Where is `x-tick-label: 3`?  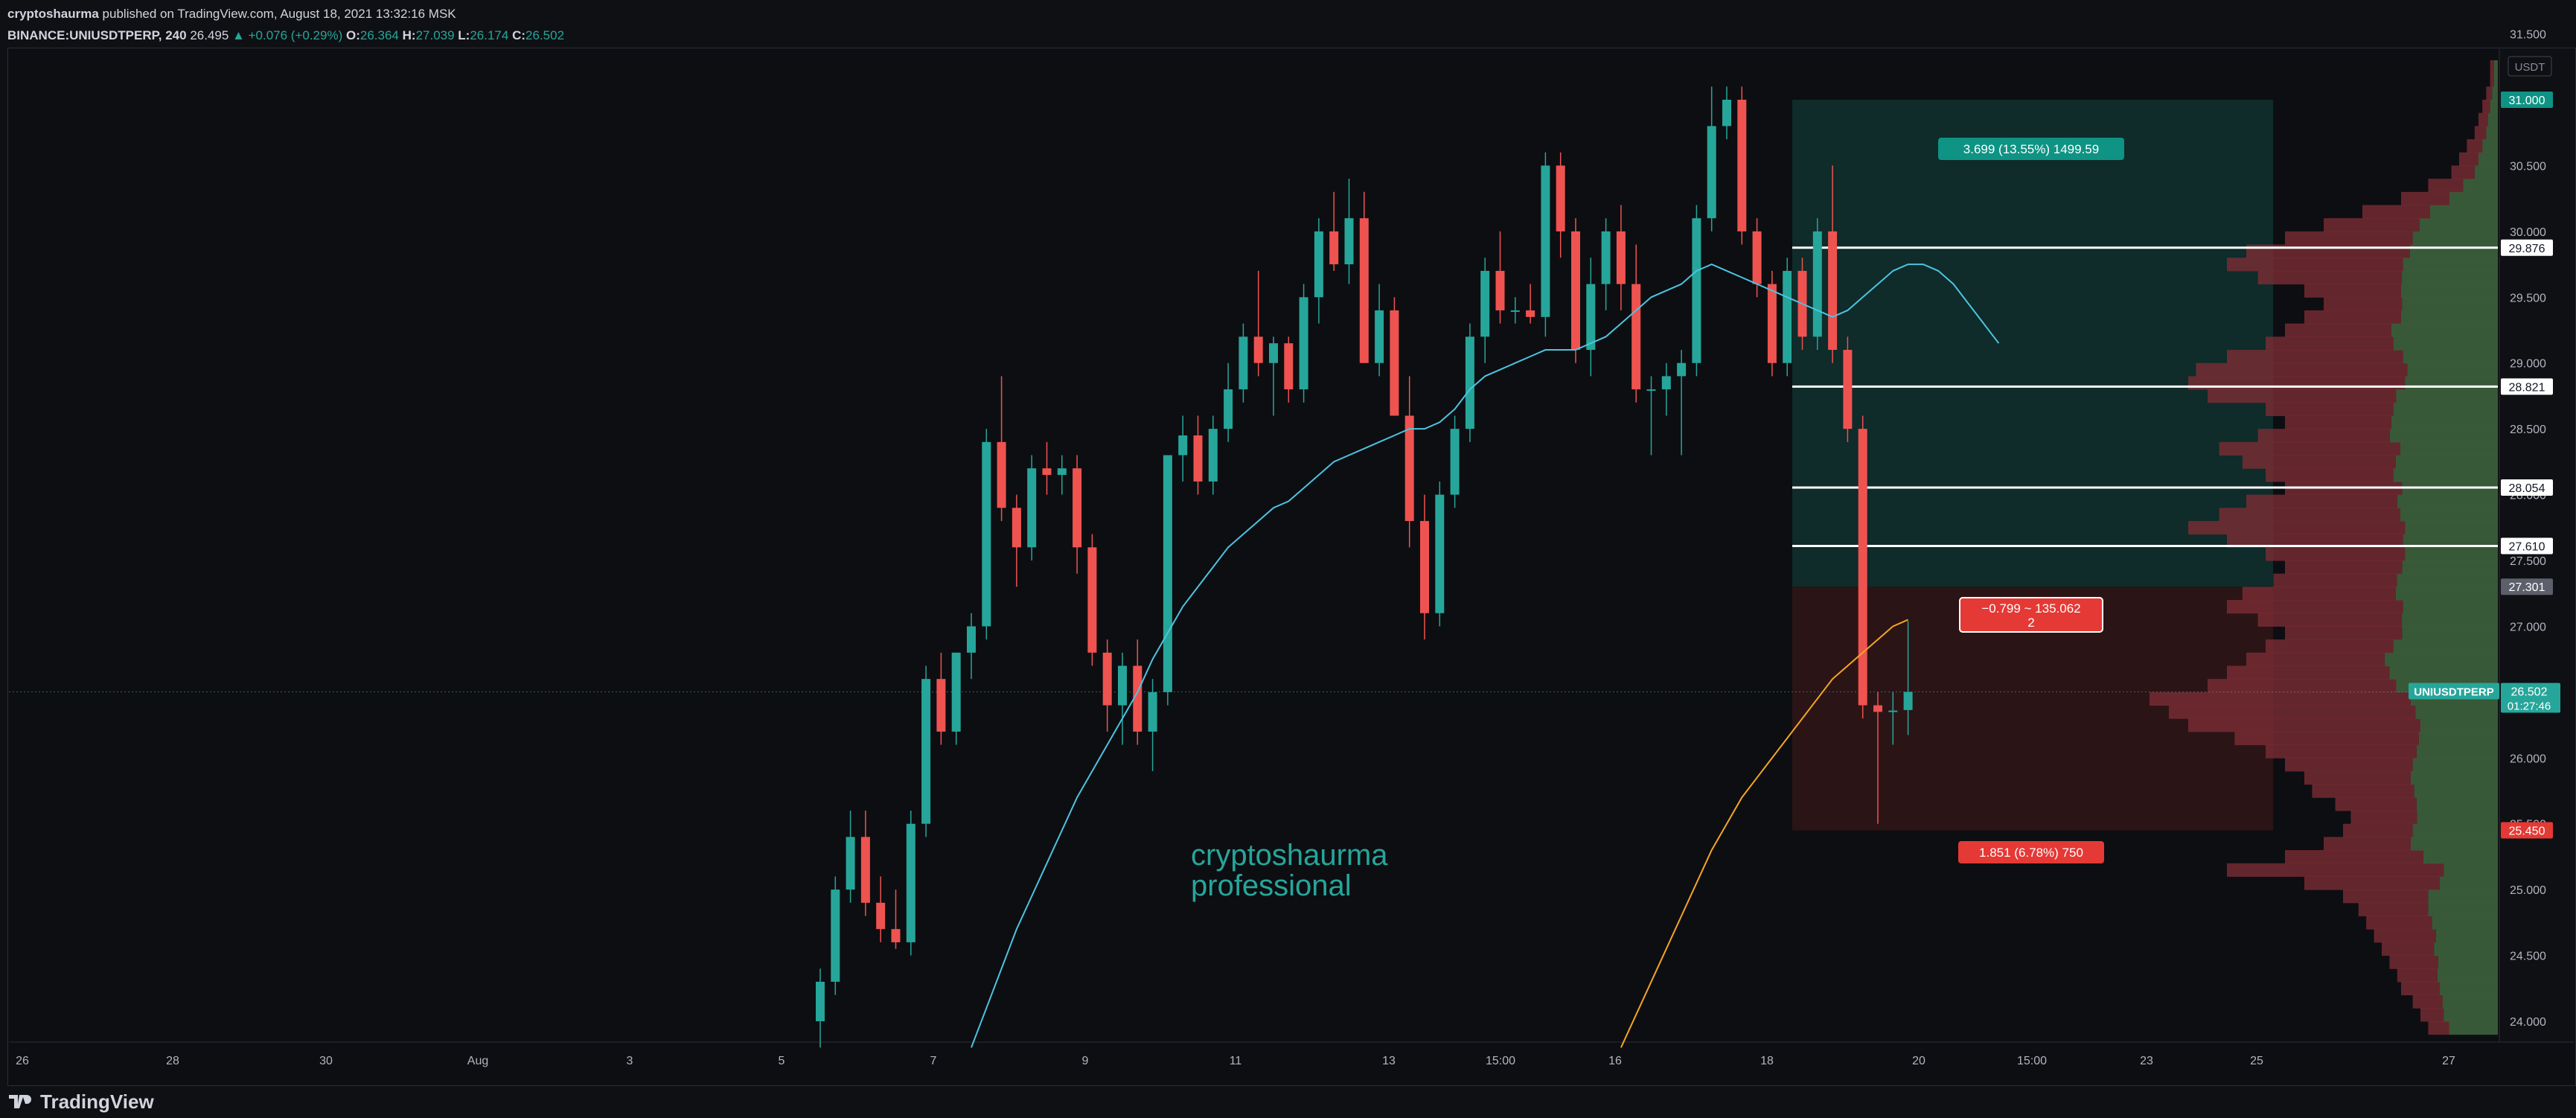
x-tick-label: 3 is located at coordinates (630, 1061).